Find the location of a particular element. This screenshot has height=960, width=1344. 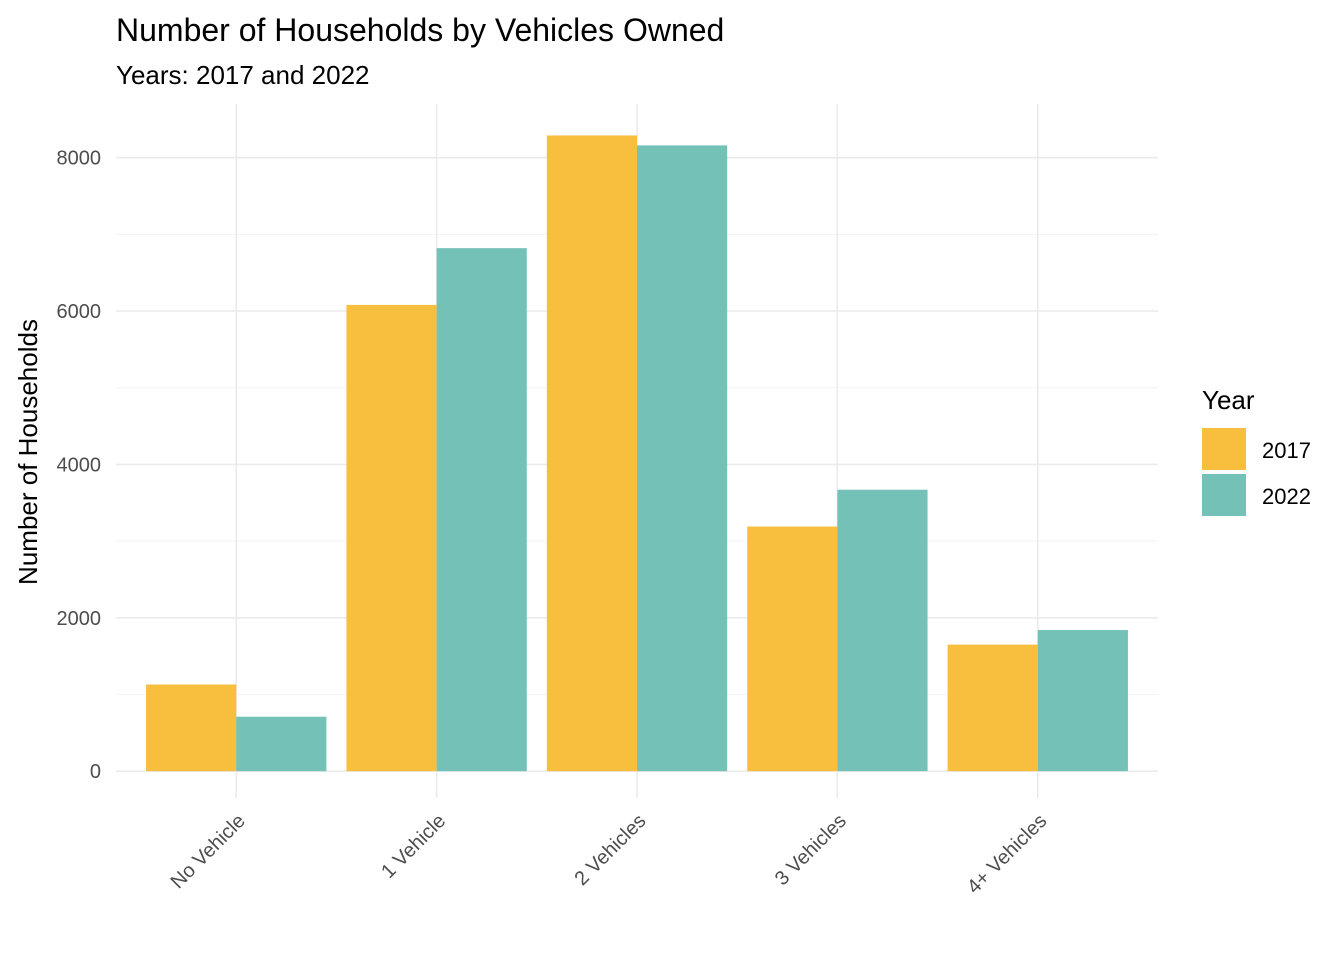

bar-2017-4-vehicles is located at coordinates (992, 708).